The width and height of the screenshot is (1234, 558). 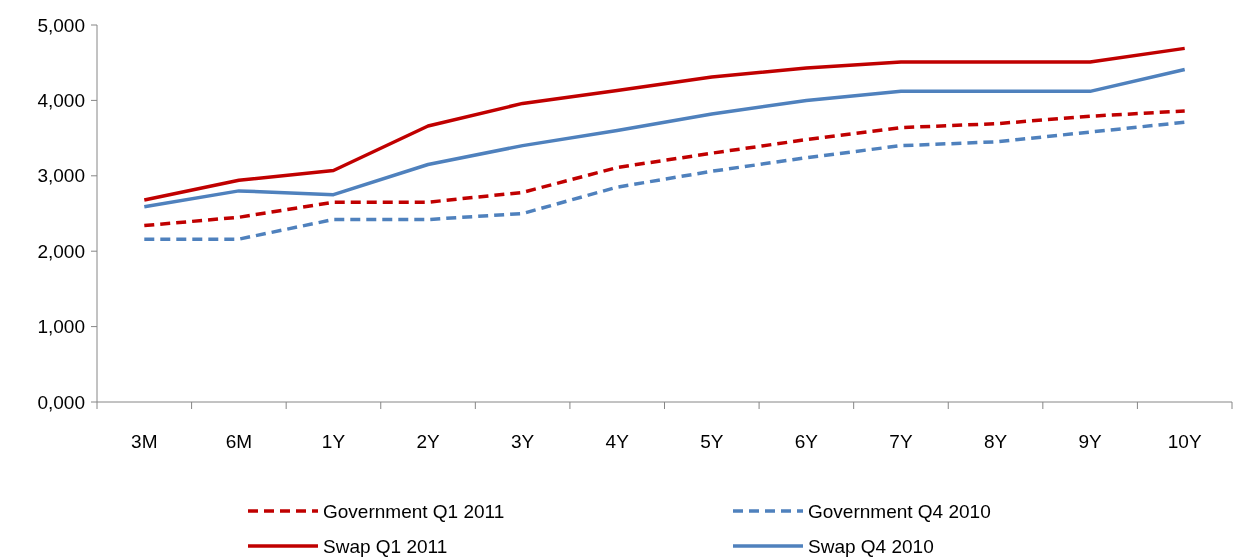 What do you see at coordinates (61, 327) in the screenshot?
I see `y-tick-label: 1,000` at bounding box center [61, 327].